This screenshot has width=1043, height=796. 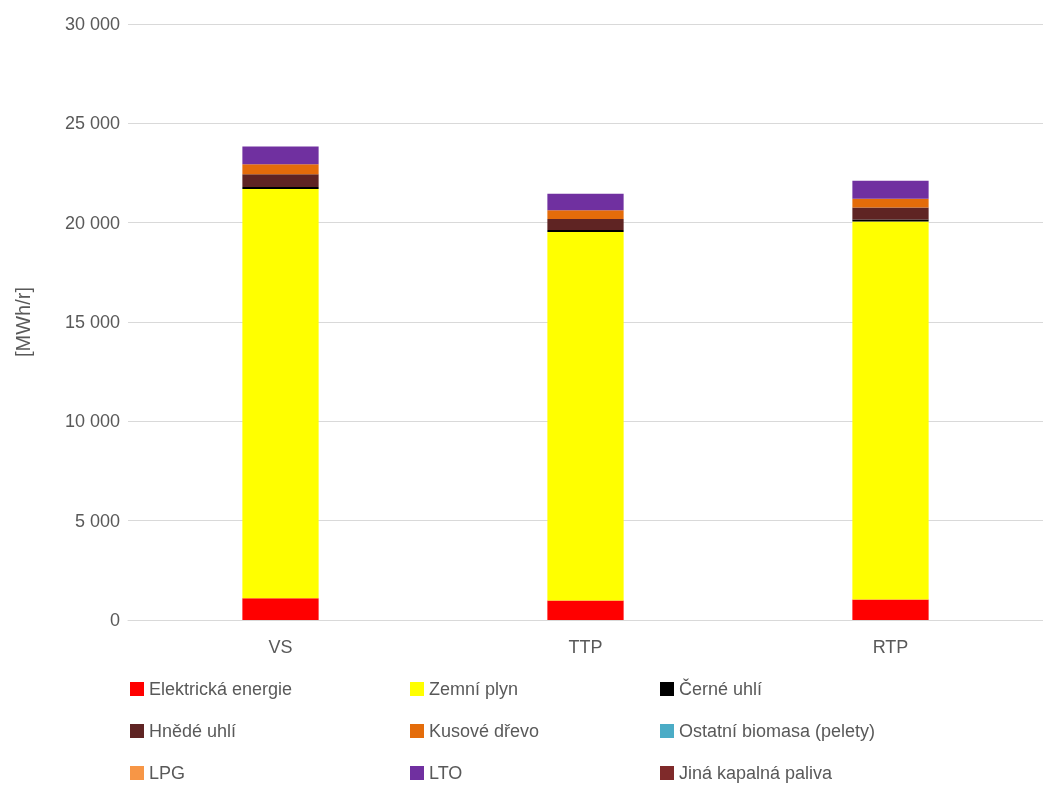 What do you see at coordinates (721, 688) in the screenshot?
I see `legend-label: Černé uhlí` at bounding box center [721, 688].